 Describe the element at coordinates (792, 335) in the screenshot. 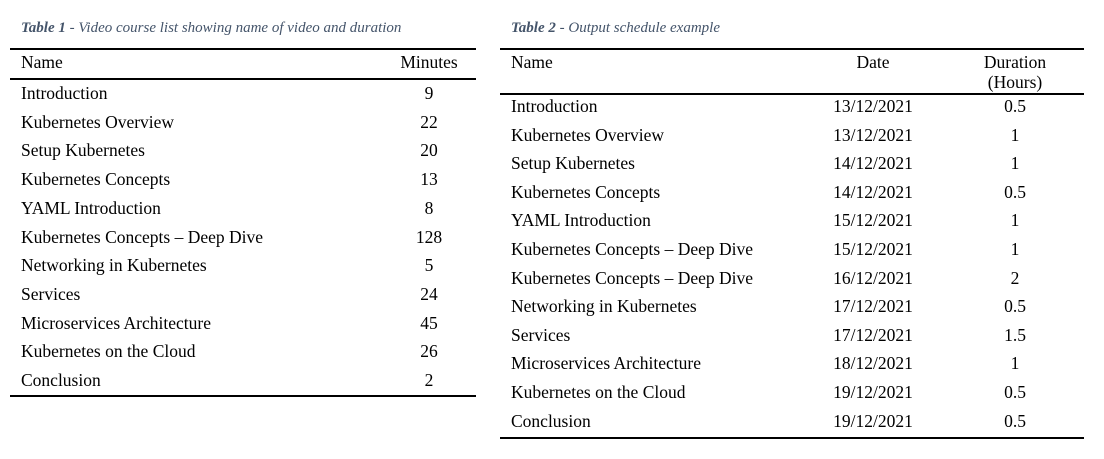

I see `table-row: Services 17/12/2021 1.5` at that location.